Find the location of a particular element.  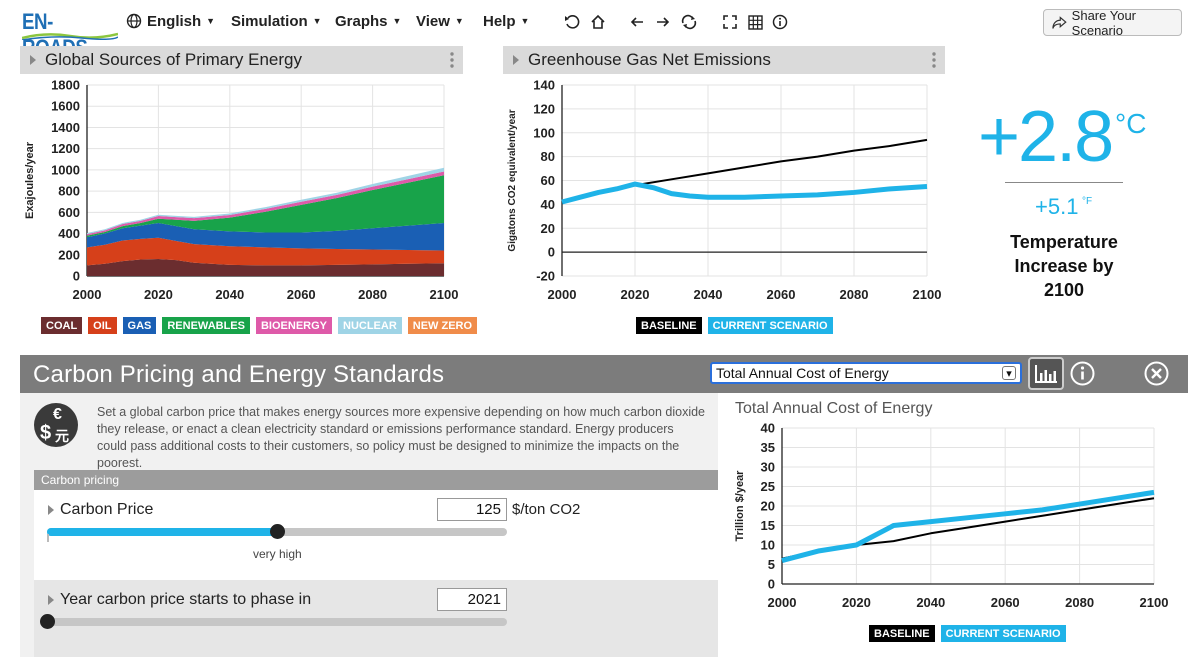

y-tick-label: 1600 is located at coordinates (65, 106).